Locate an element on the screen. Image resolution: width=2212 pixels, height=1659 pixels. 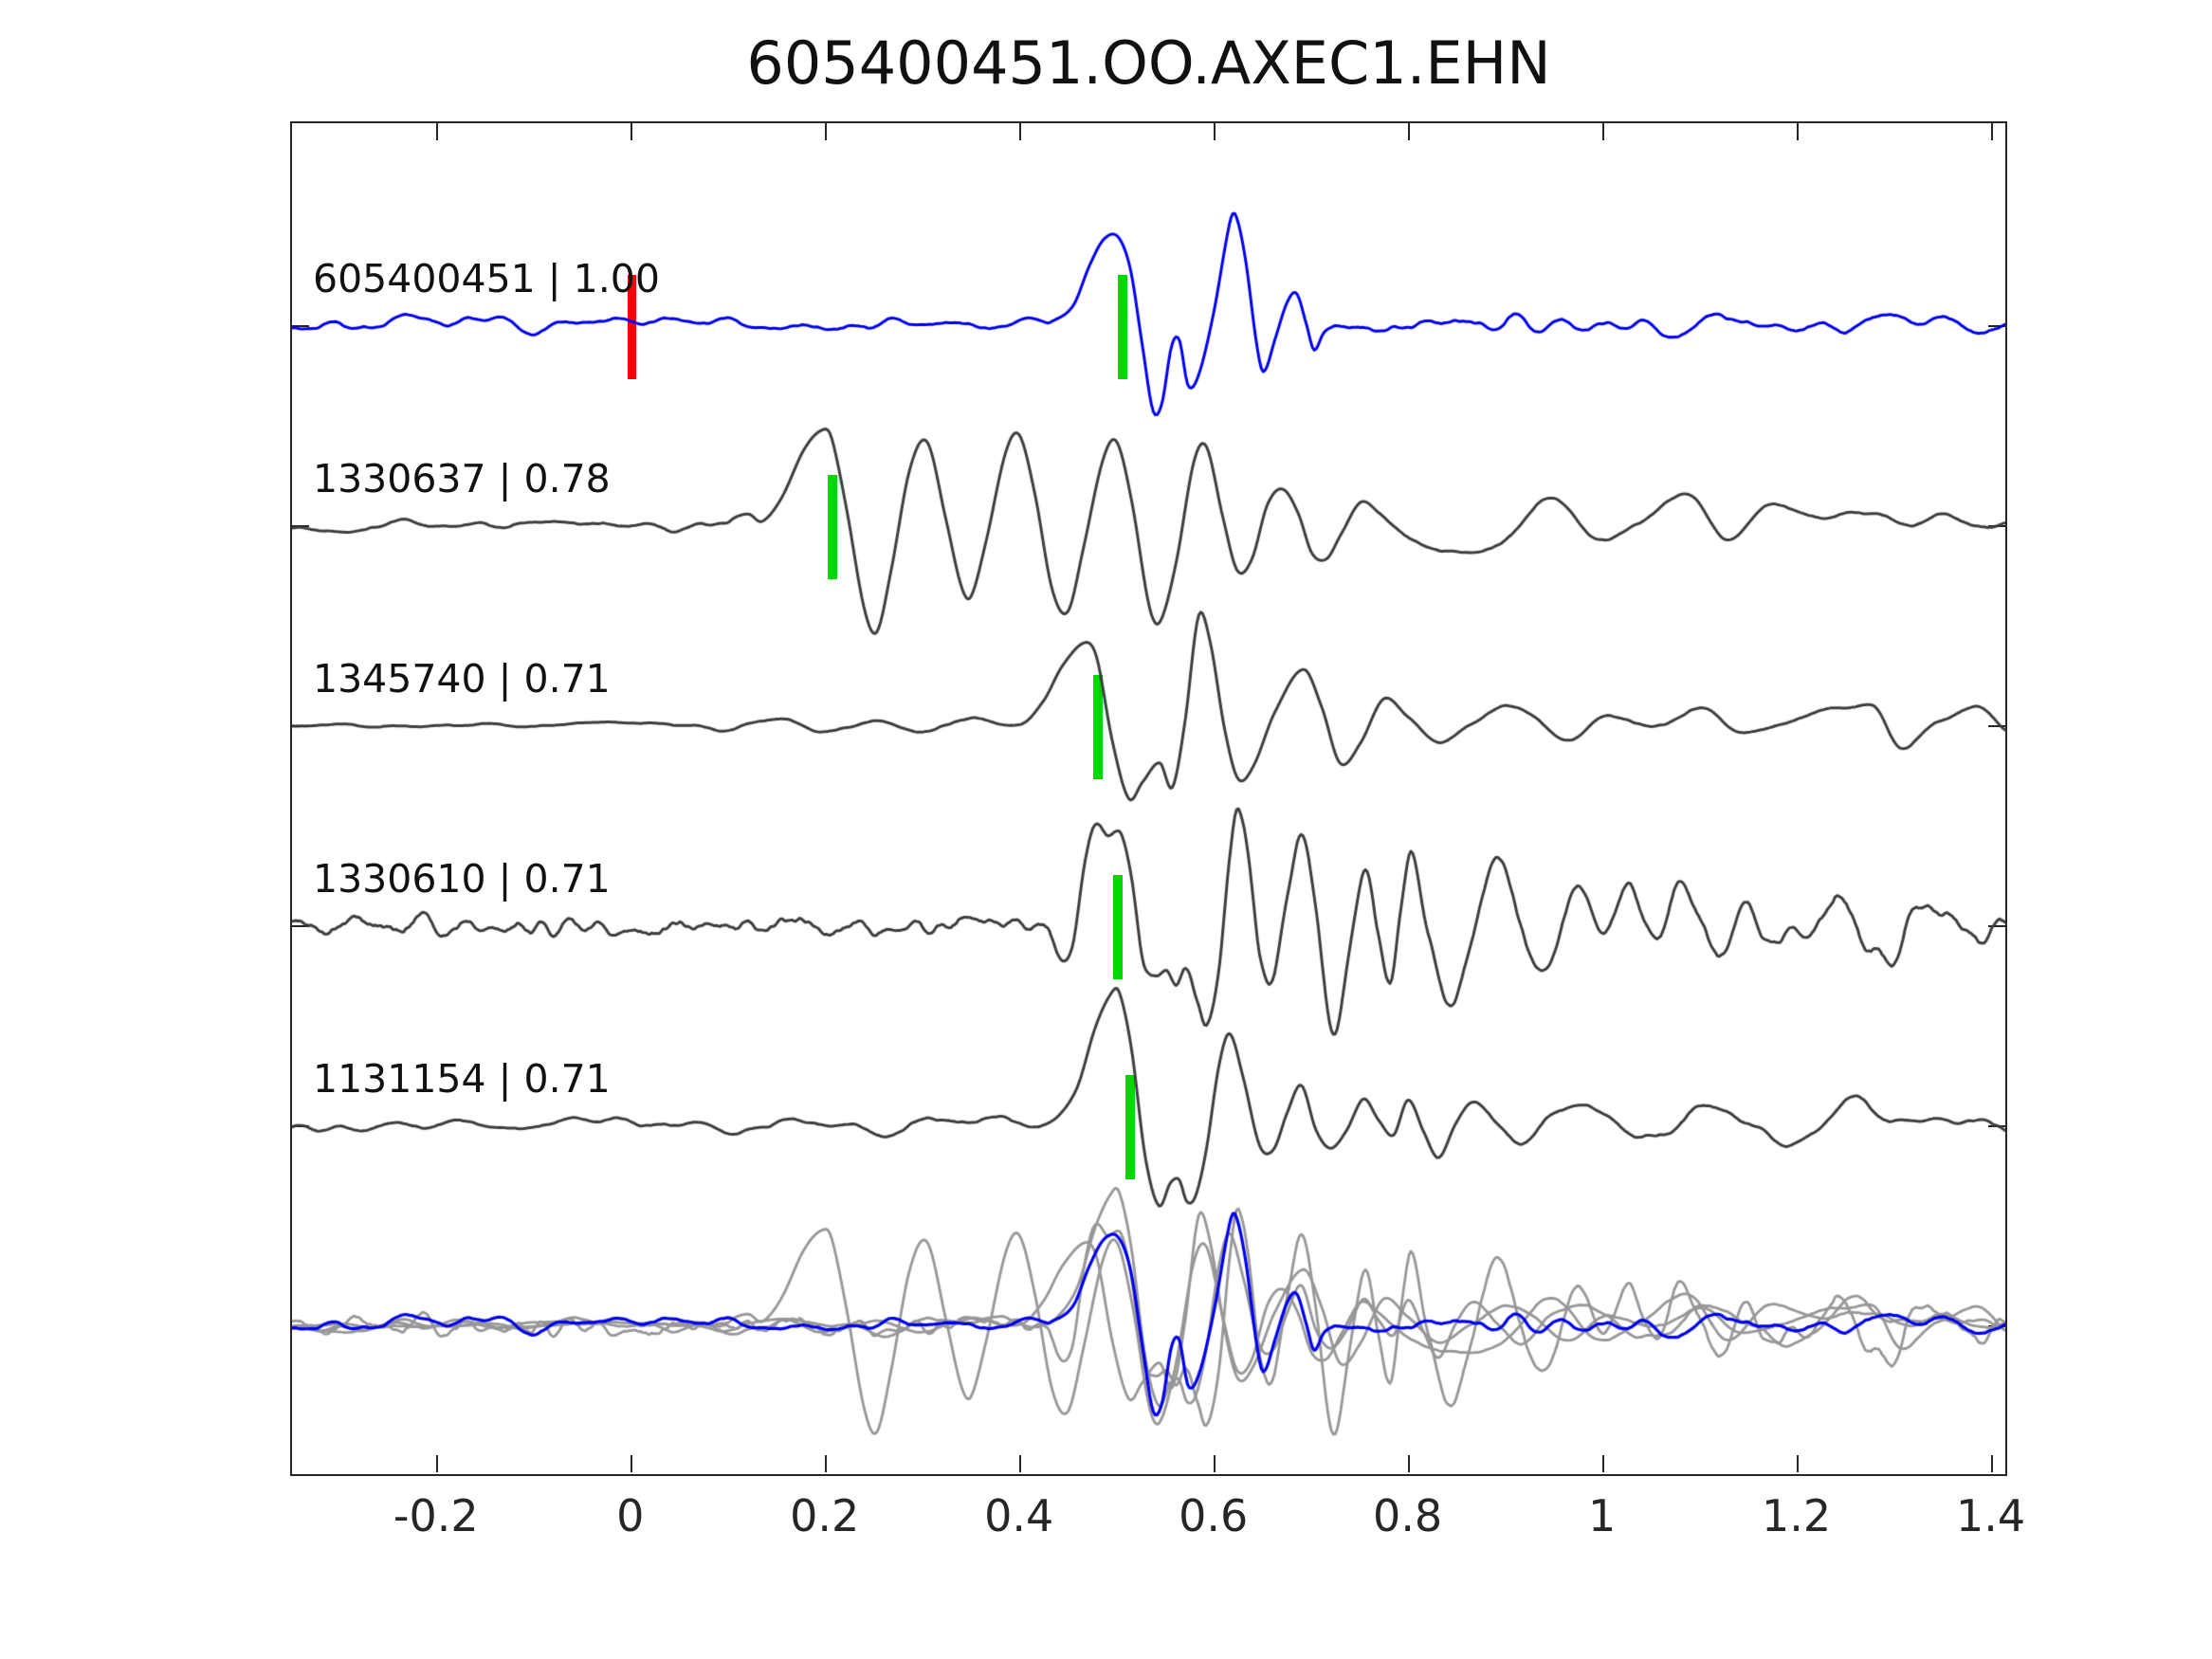
trace-label-1131154: 1131154 | 0.71 is located at coordinates (462, 1079).